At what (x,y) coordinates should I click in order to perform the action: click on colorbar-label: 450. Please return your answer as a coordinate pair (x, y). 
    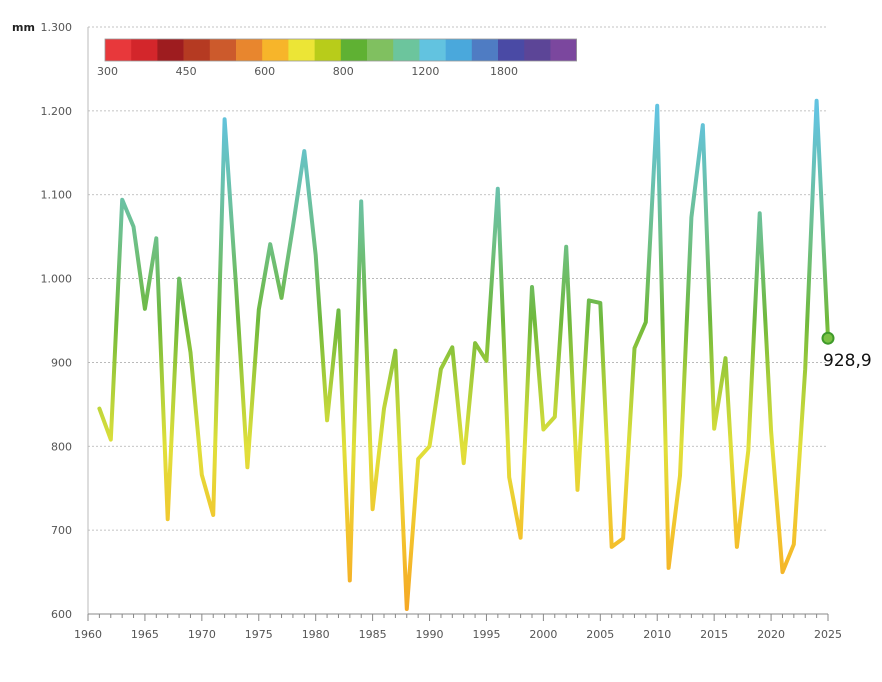
    Looking at the image, I should click on (186, 71).